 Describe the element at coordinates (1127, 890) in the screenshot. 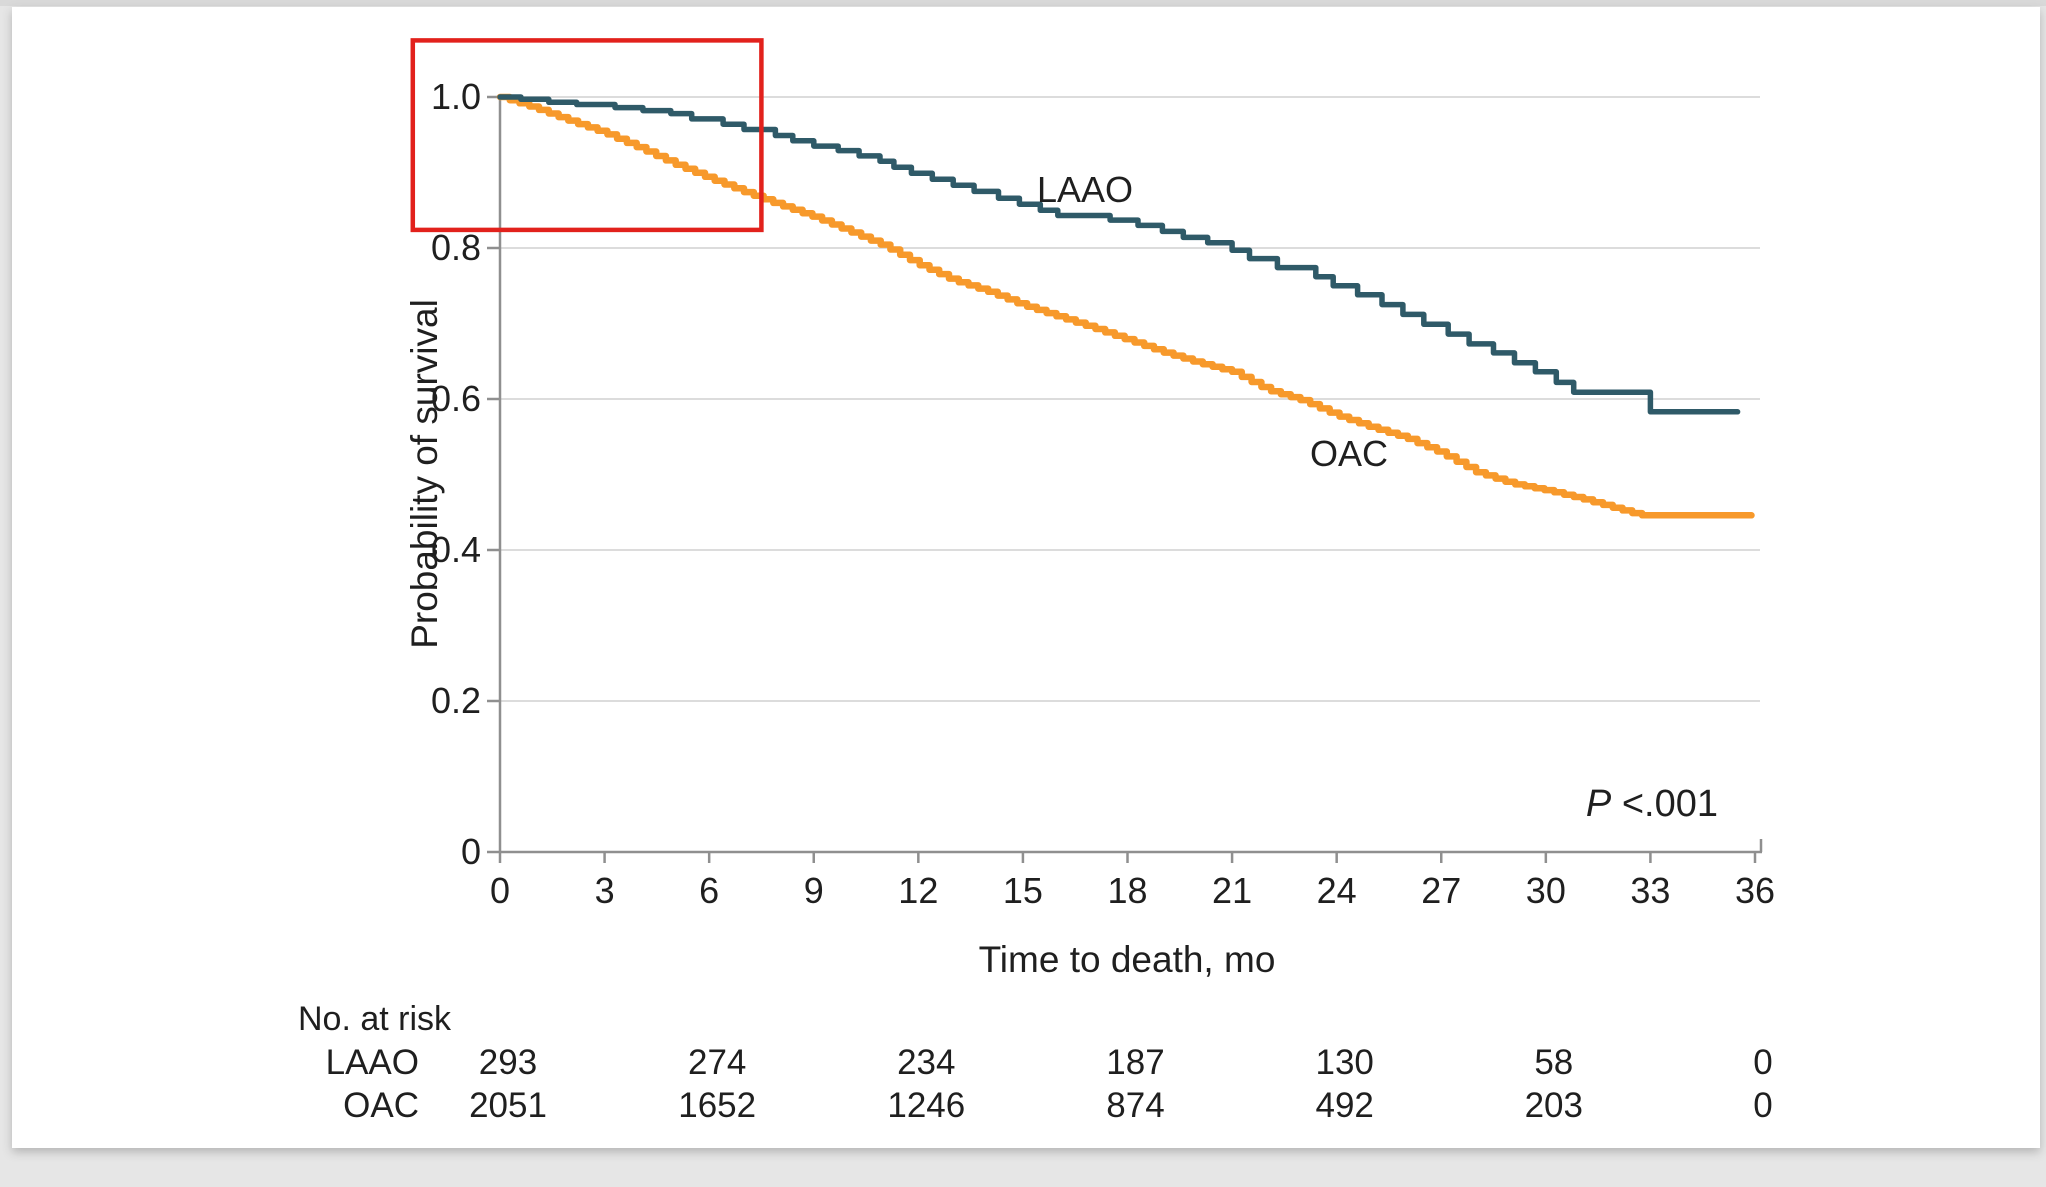

I see `x-tick-label: 18` at that location.